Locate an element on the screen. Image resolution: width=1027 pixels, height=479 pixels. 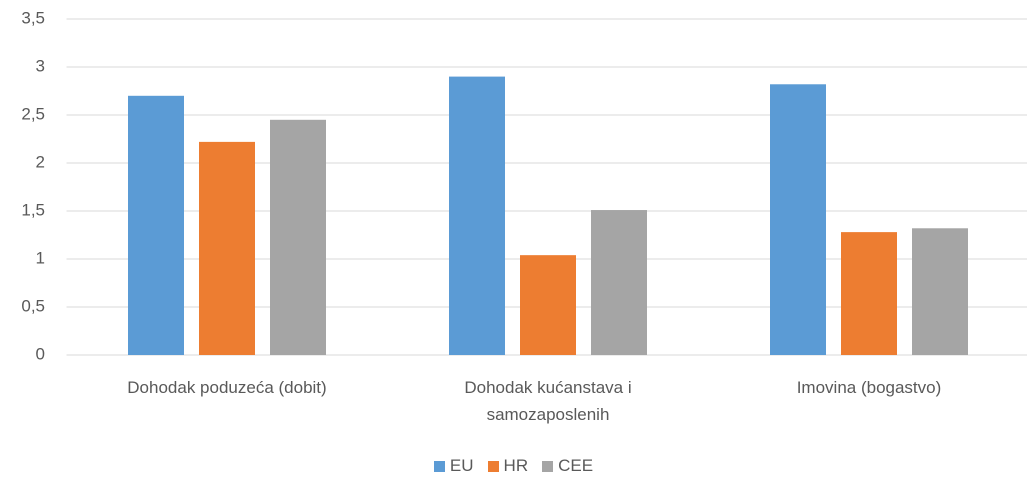
legend-label: EU is located at coordinates (461, 465).